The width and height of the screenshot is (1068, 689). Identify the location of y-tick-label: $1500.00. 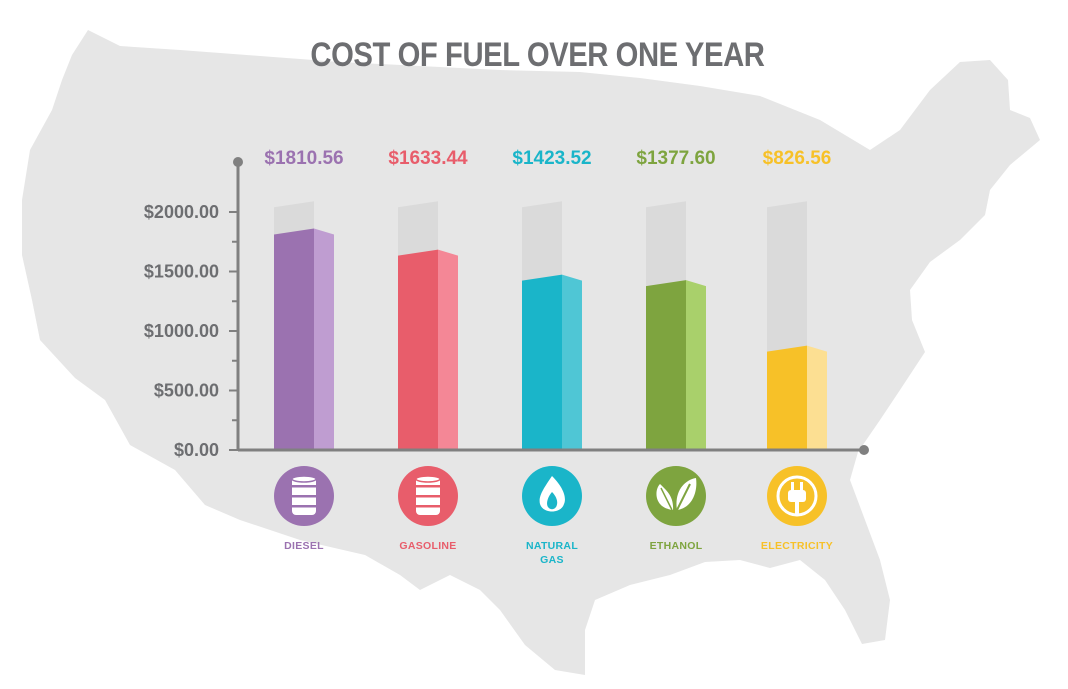
(181, 272).